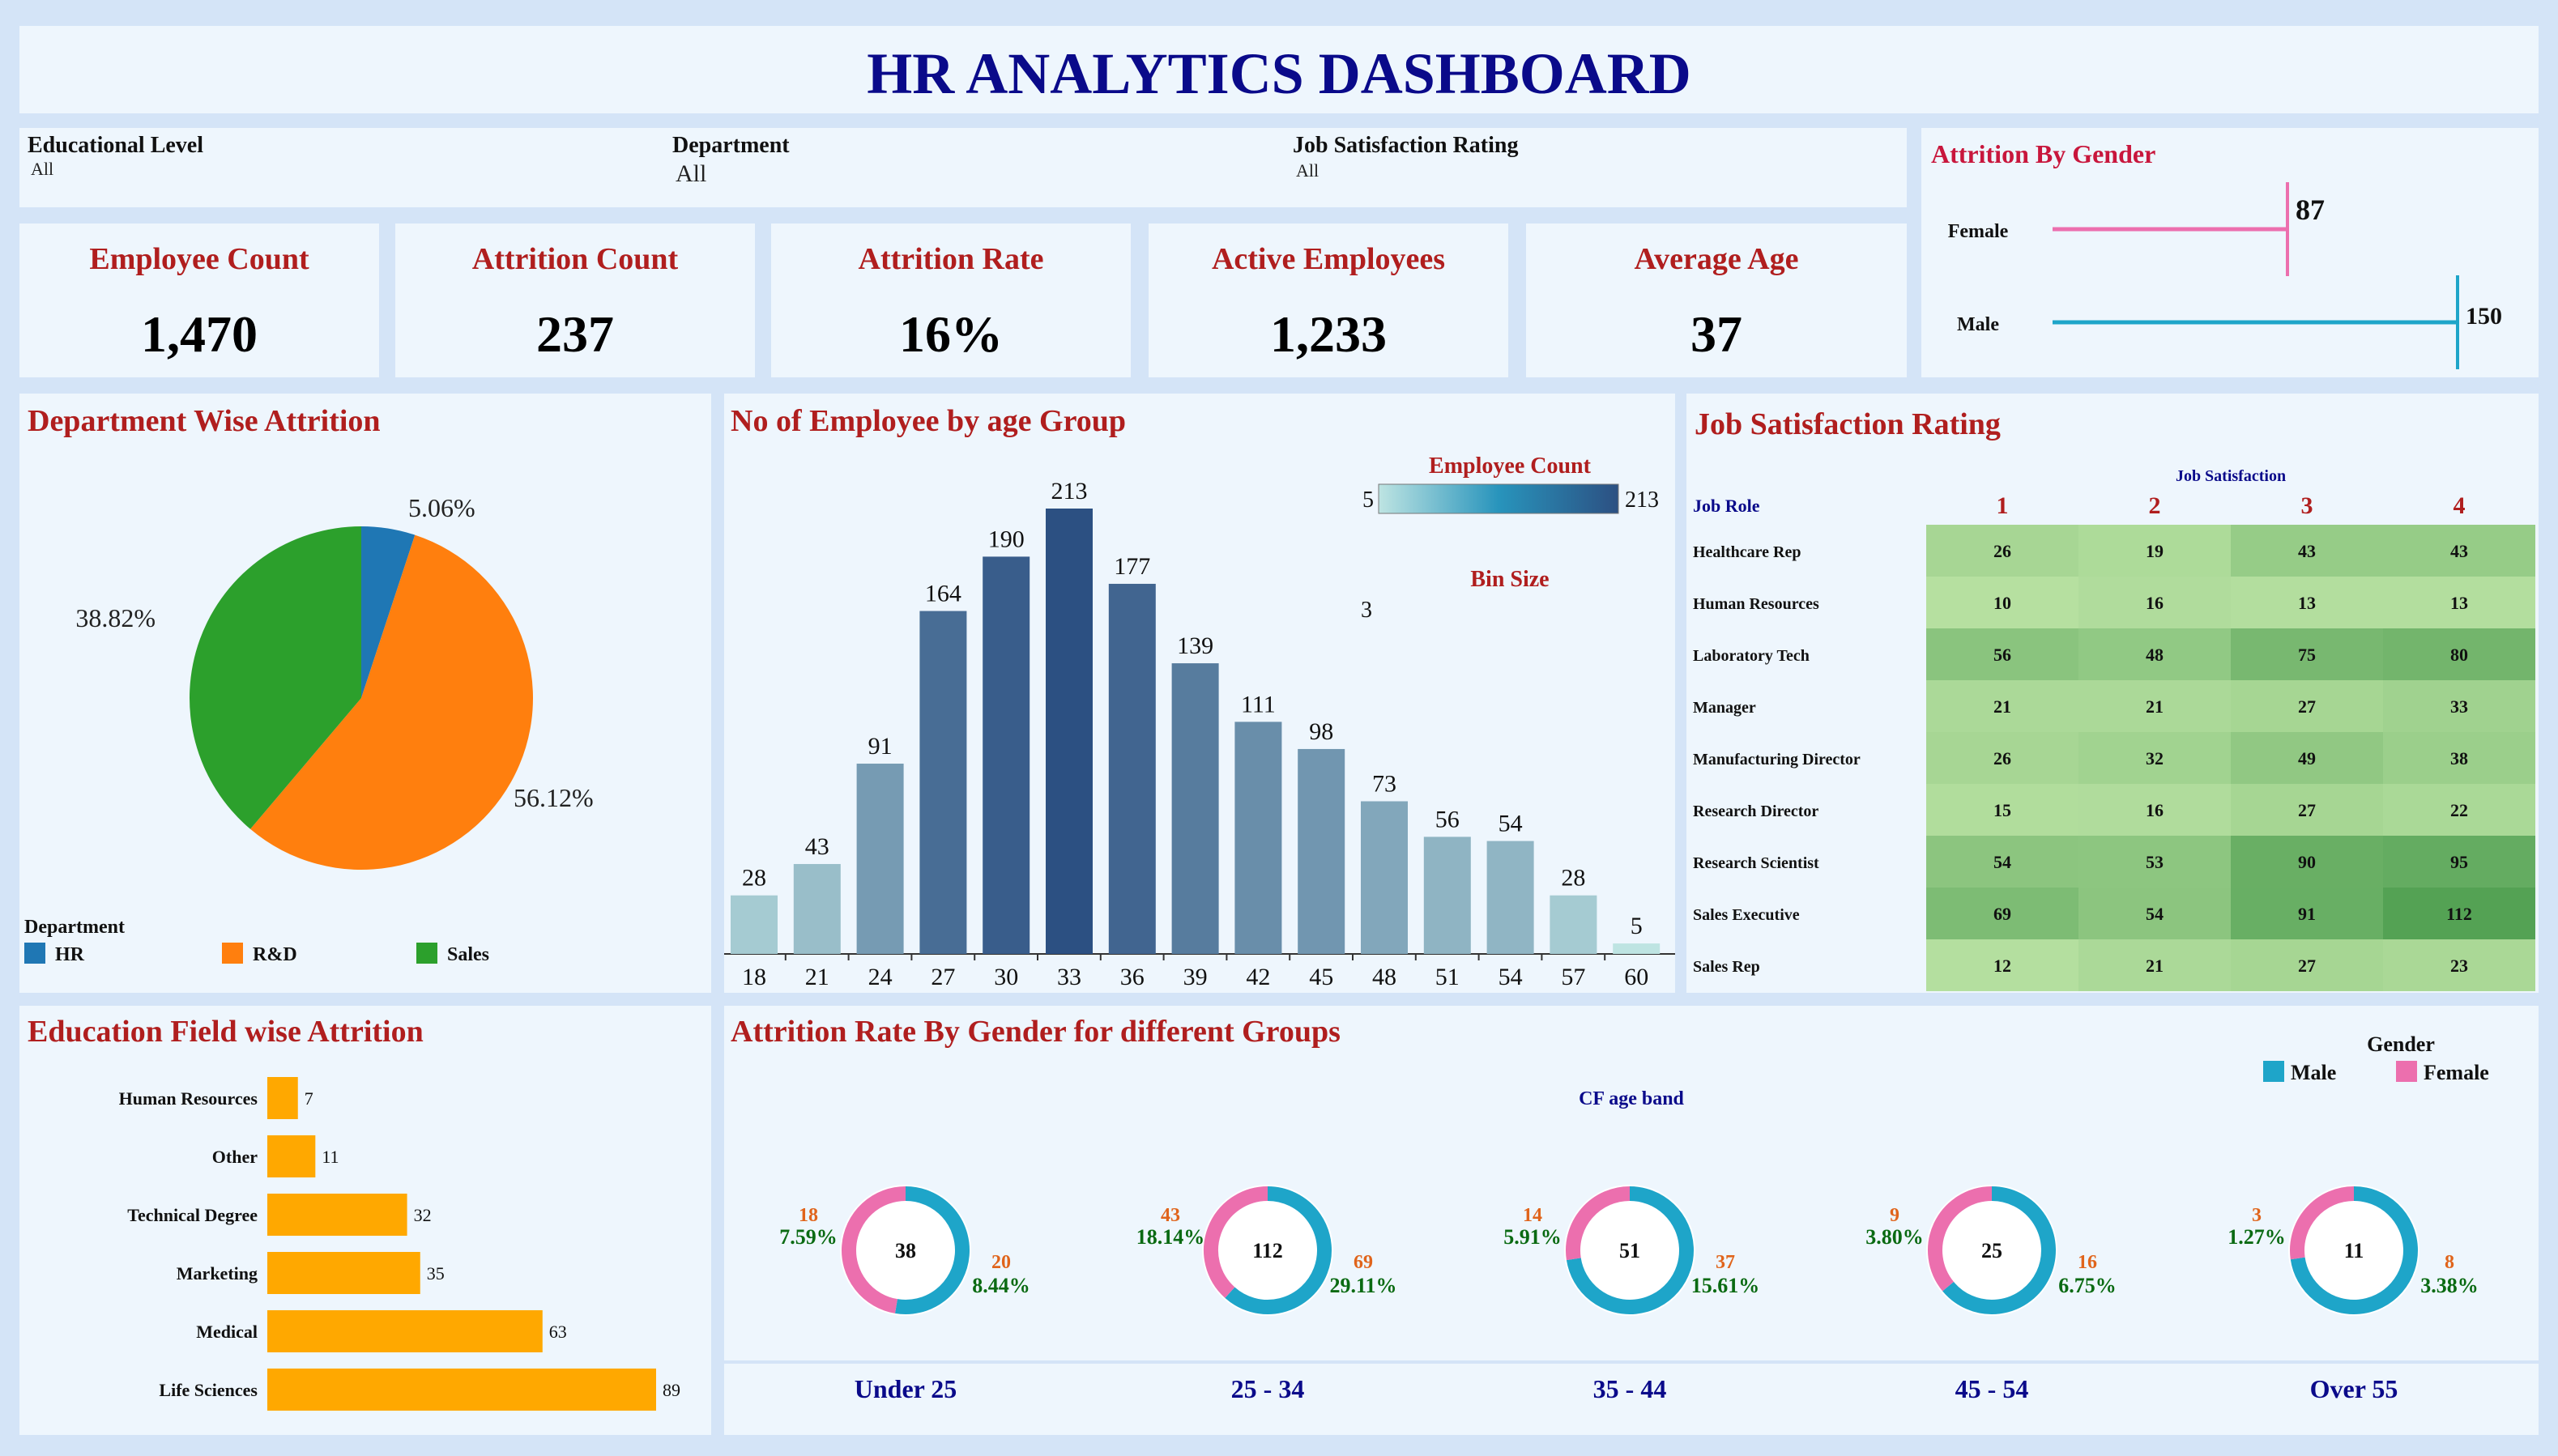 Image resolution: width=2558 pixels, height=1456 pixels. What do you see at coordinates (1362, 1285) in the screenshot?
I see `donut-male-pct: 29.11%` at bounding box center [1362, 1285].